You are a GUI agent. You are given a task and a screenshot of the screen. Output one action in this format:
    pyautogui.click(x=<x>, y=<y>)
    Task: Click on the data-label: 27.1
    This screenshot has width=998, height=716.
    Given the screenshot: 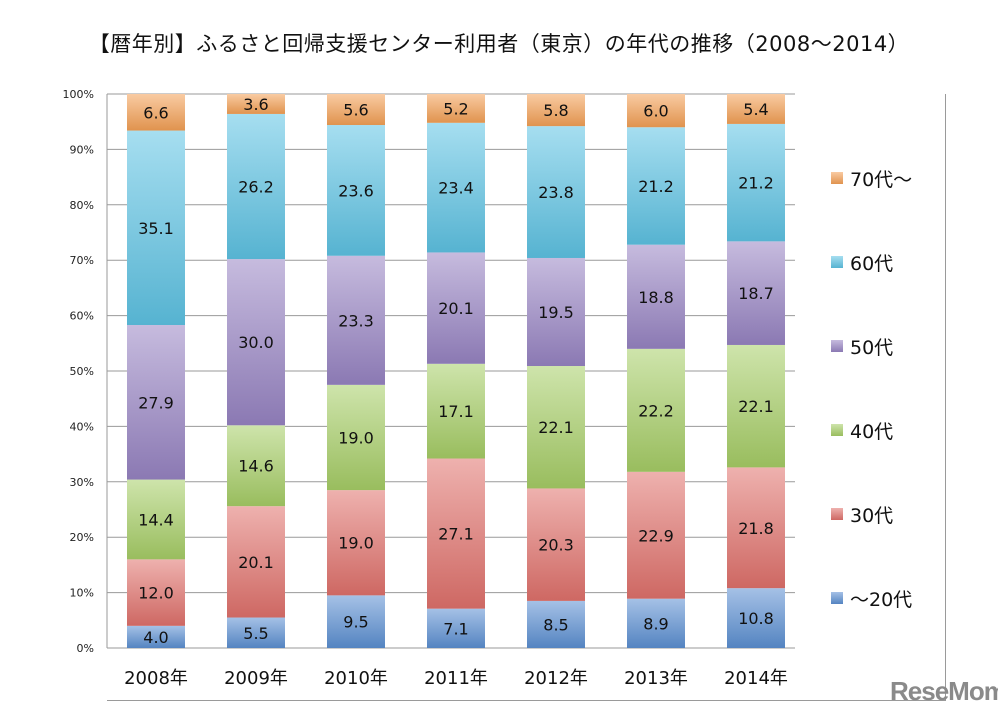 What is the action you would take?
    pyautogui.click(x=456, y=534)
    